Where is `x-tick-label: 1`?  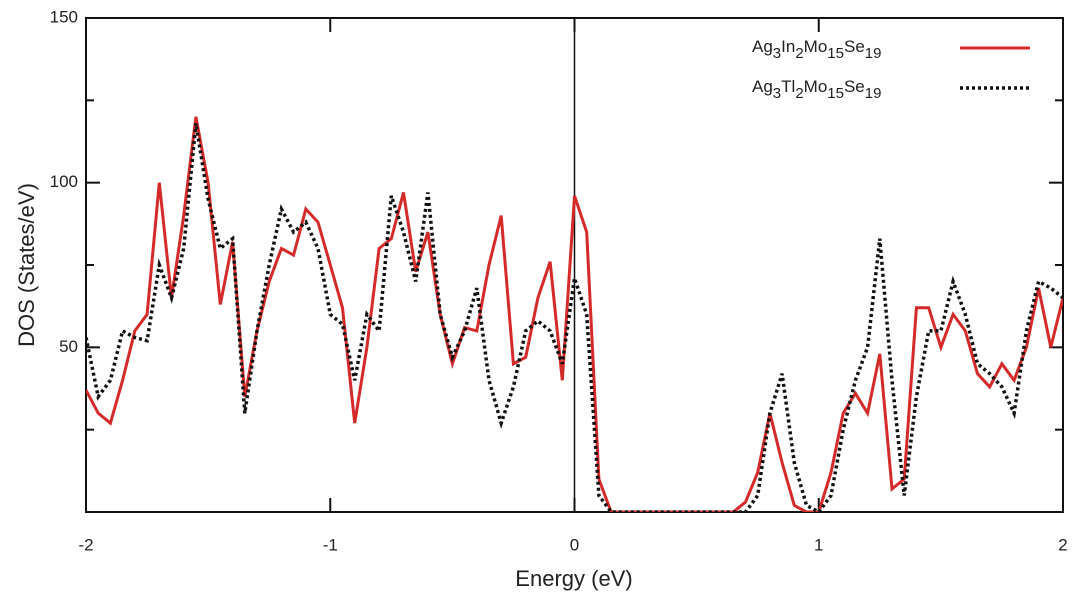
x-tick-label: 1 is located at coordinates (818, 544).